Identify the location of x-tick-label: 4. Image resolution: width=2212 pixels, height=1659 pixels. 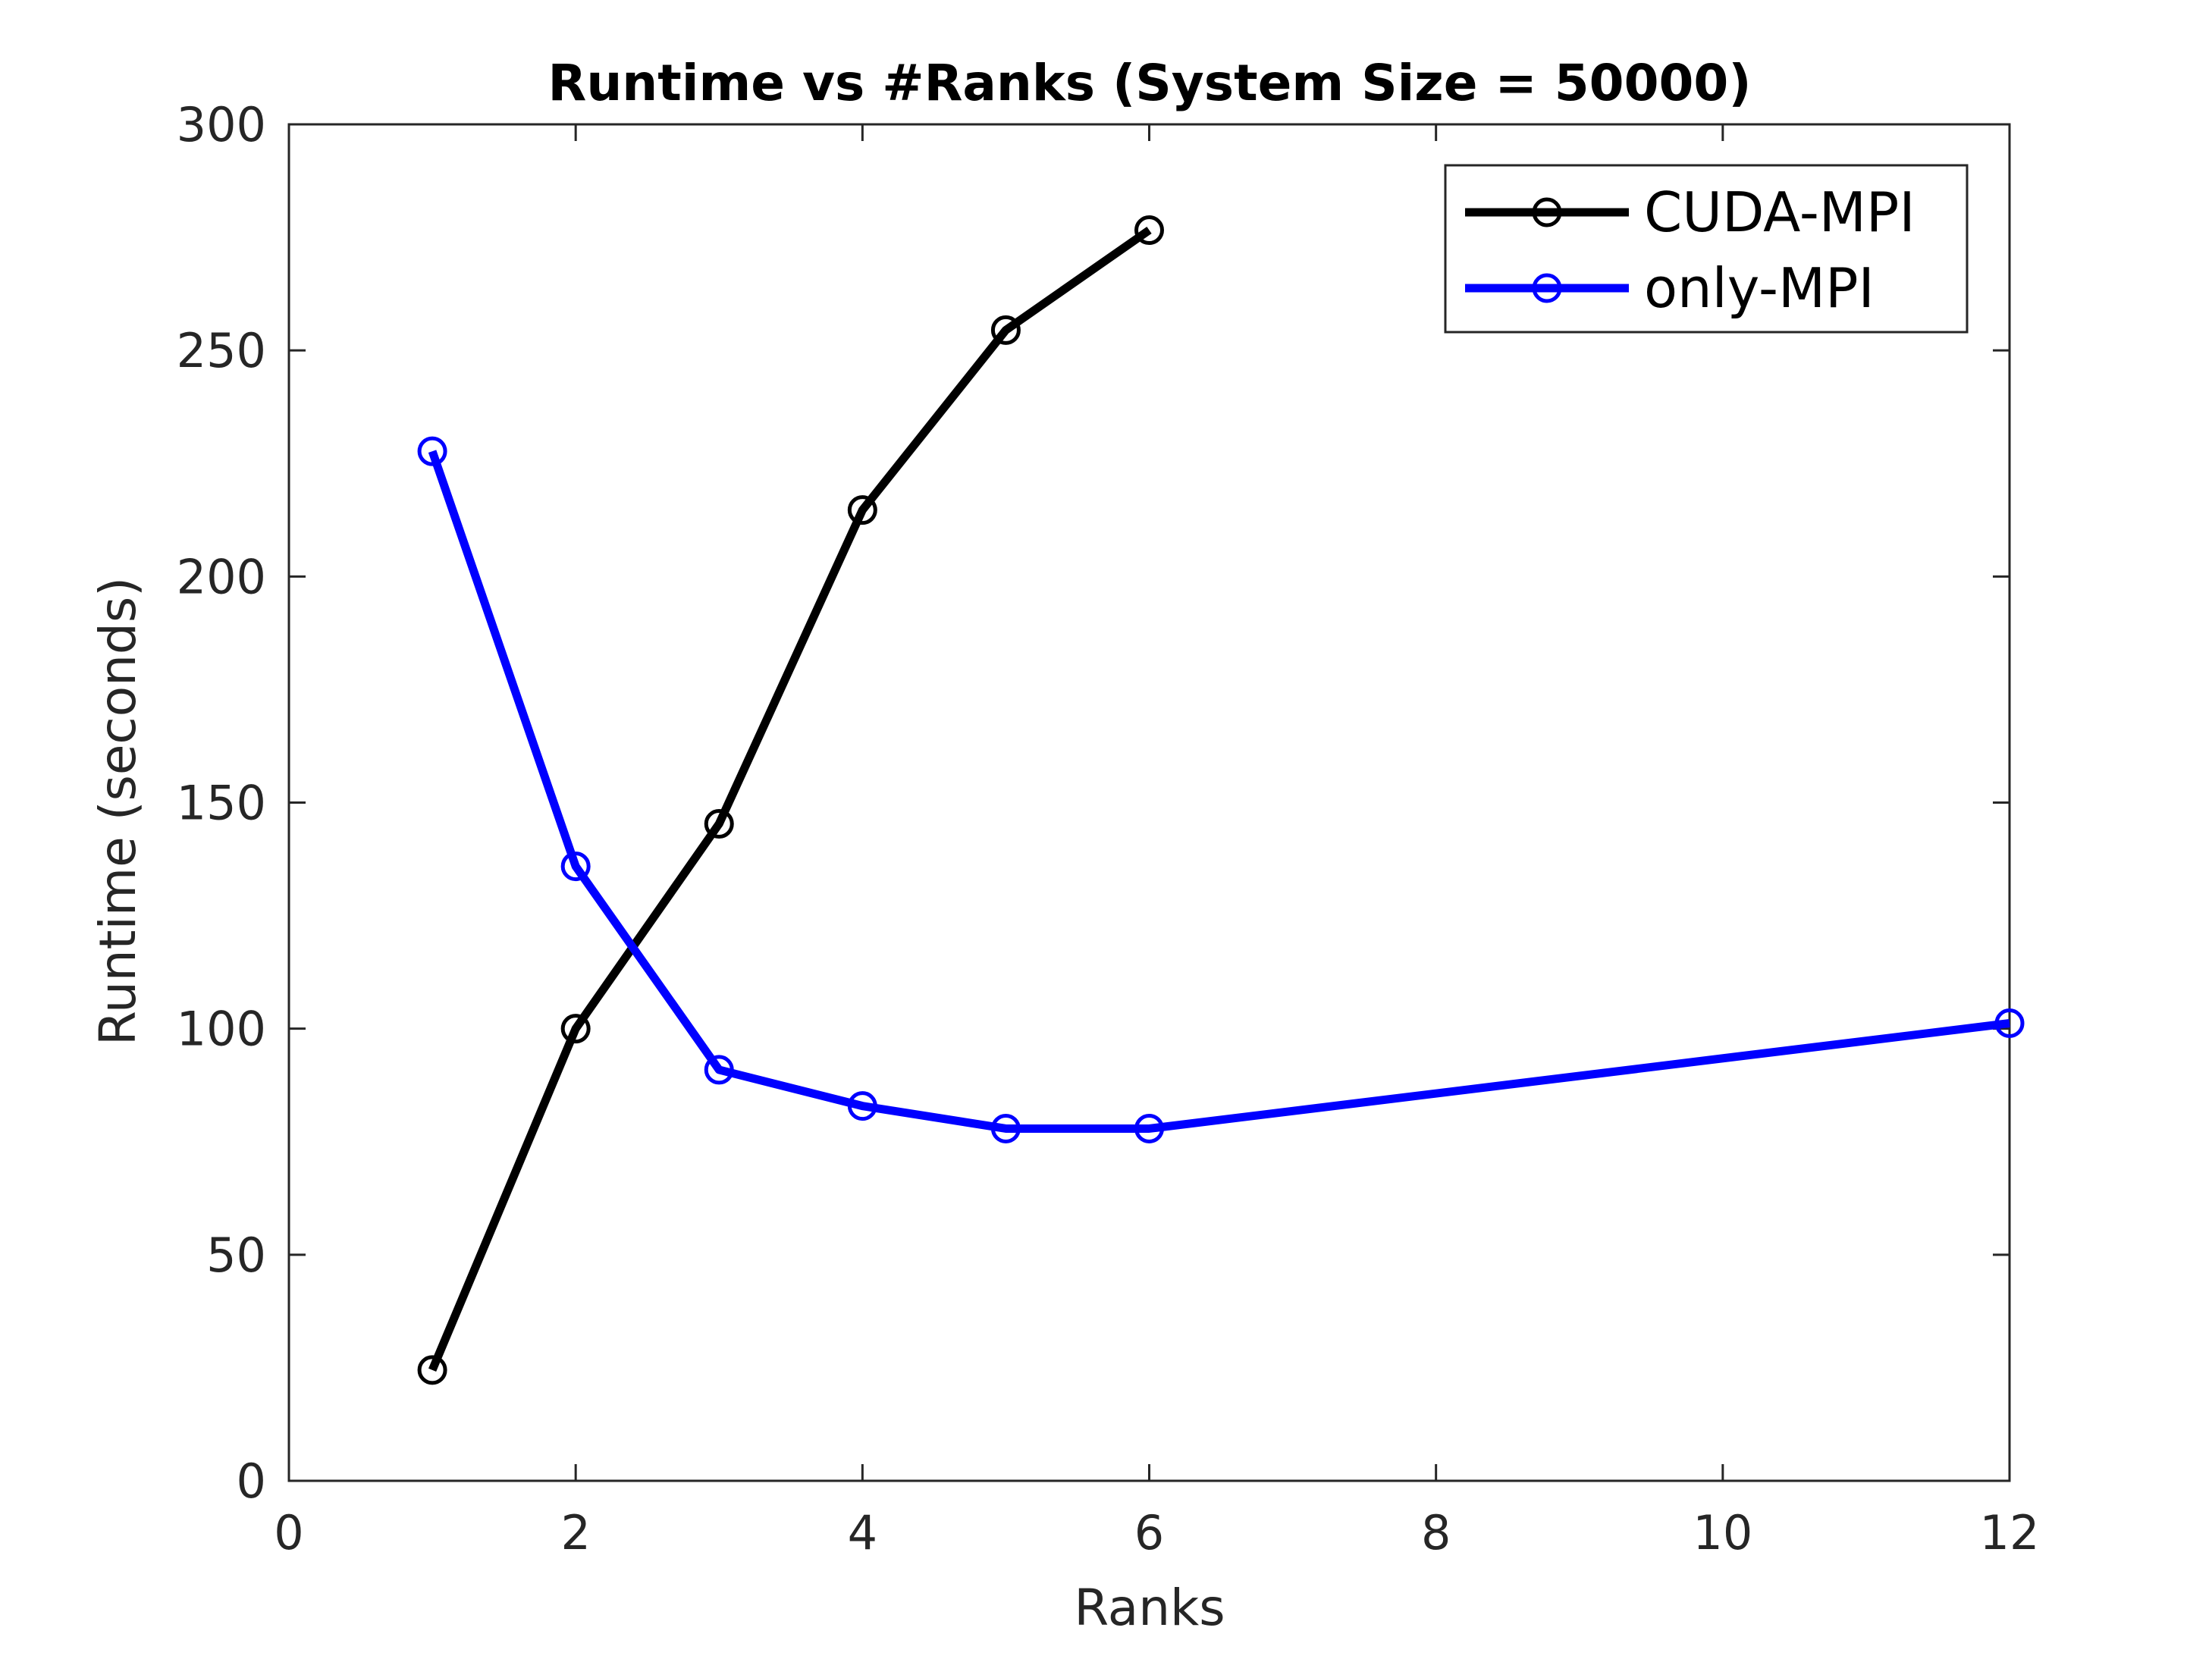
(862, 1532).